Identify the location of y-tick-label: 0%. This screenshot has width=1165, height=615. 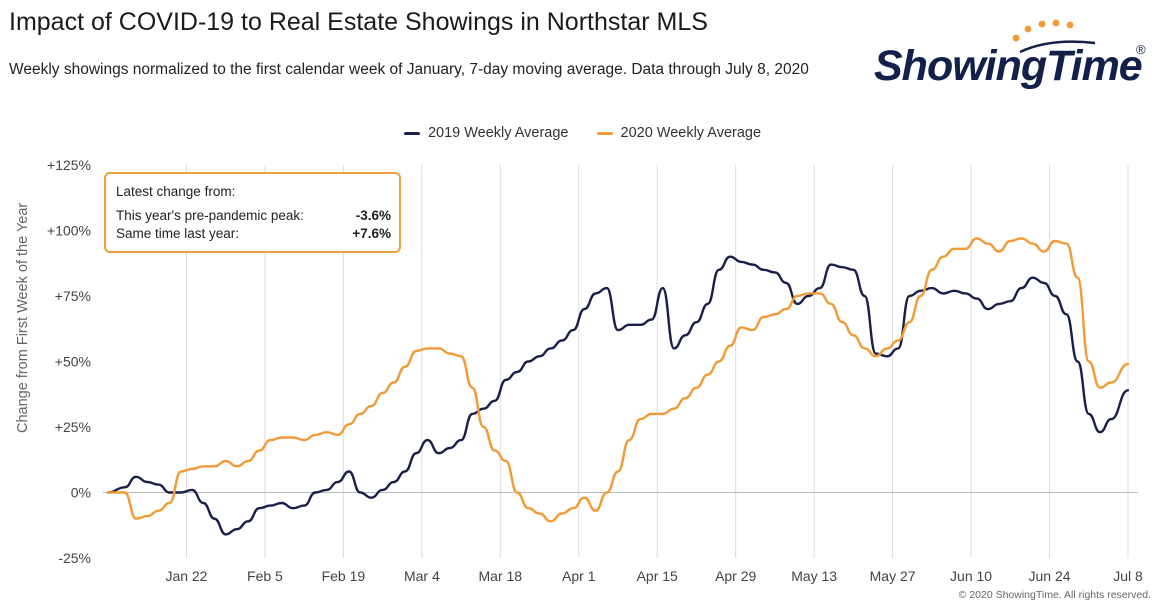
(81, 493).